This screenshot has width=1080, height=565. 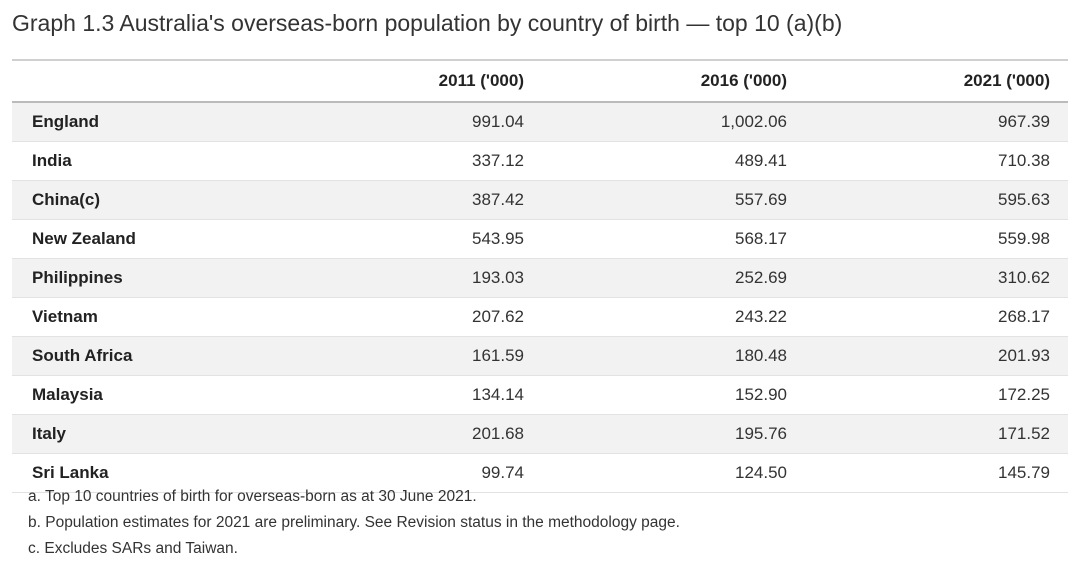 I want to click on table-row: Vietnam 207.62 243.22 268.17, so click(x=540, y=317).